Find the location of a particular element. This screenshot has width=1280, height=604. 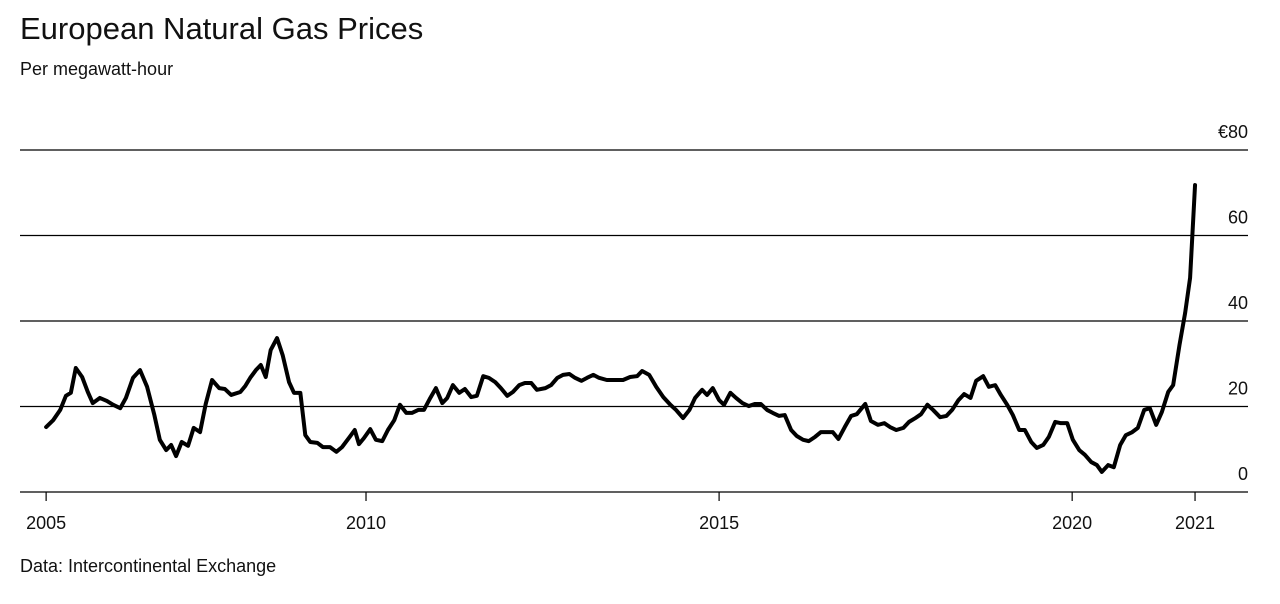

x-tick-label: 2015 is located at coordinates (719, 523).